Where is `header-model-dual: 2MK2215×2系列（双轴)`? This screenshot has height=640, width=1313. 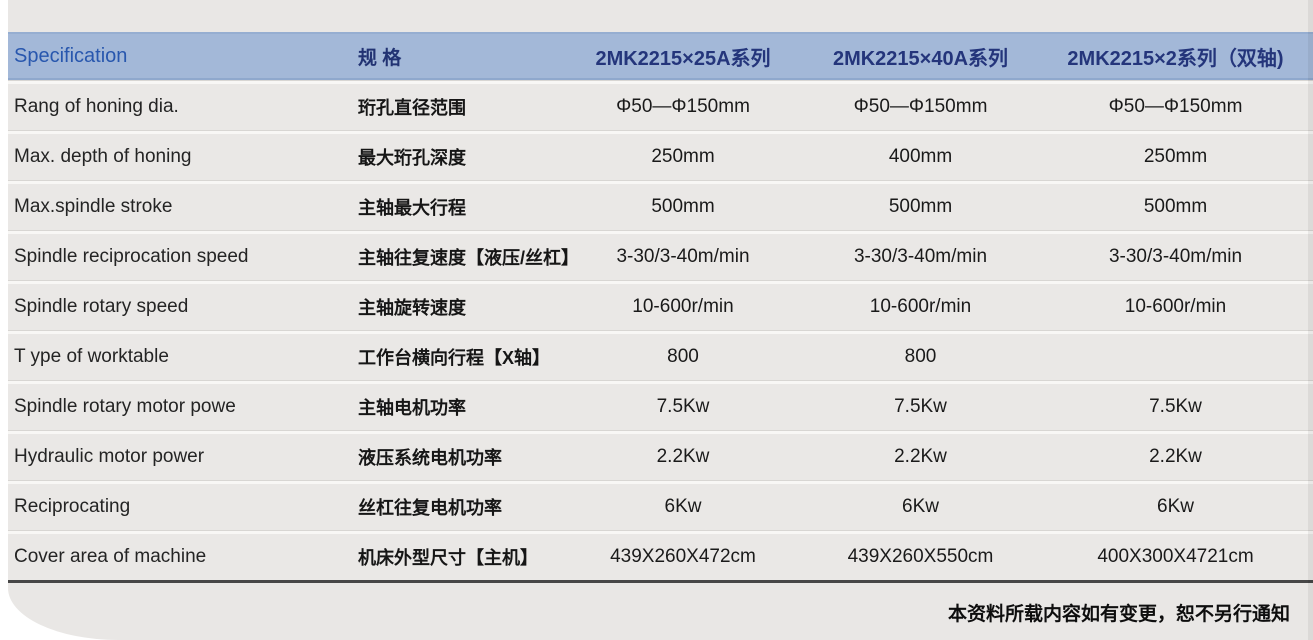 header-model-dual: 2MK2215×2系列（双轴) is located at coordinates (1175, 58).